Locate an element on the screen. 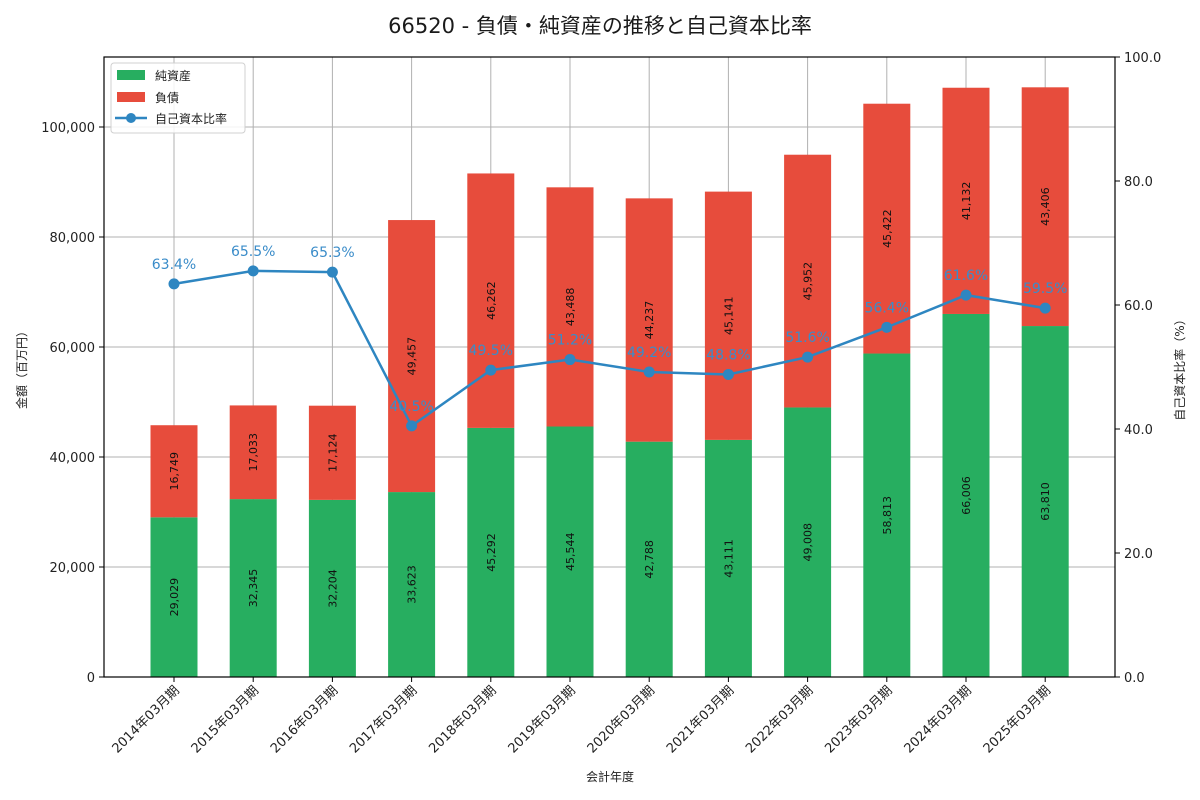 This screenshot has height=800, width=1200. bar-value-label: 41,132 is located at coordinates (966, 201).